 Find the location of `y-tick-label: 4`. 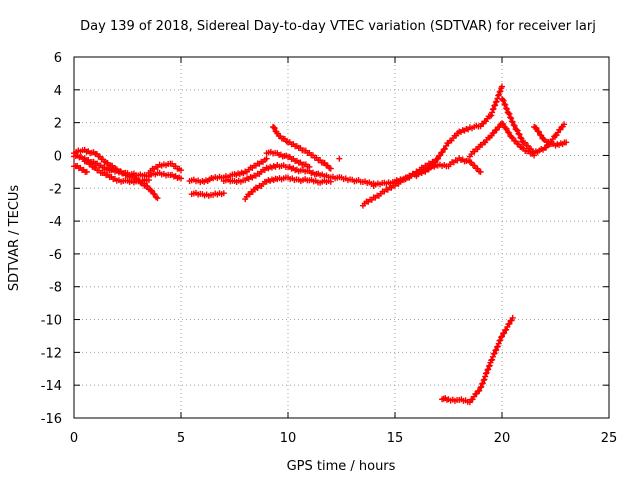

y-tick-label: 4 is located at coordinates (58, 91).